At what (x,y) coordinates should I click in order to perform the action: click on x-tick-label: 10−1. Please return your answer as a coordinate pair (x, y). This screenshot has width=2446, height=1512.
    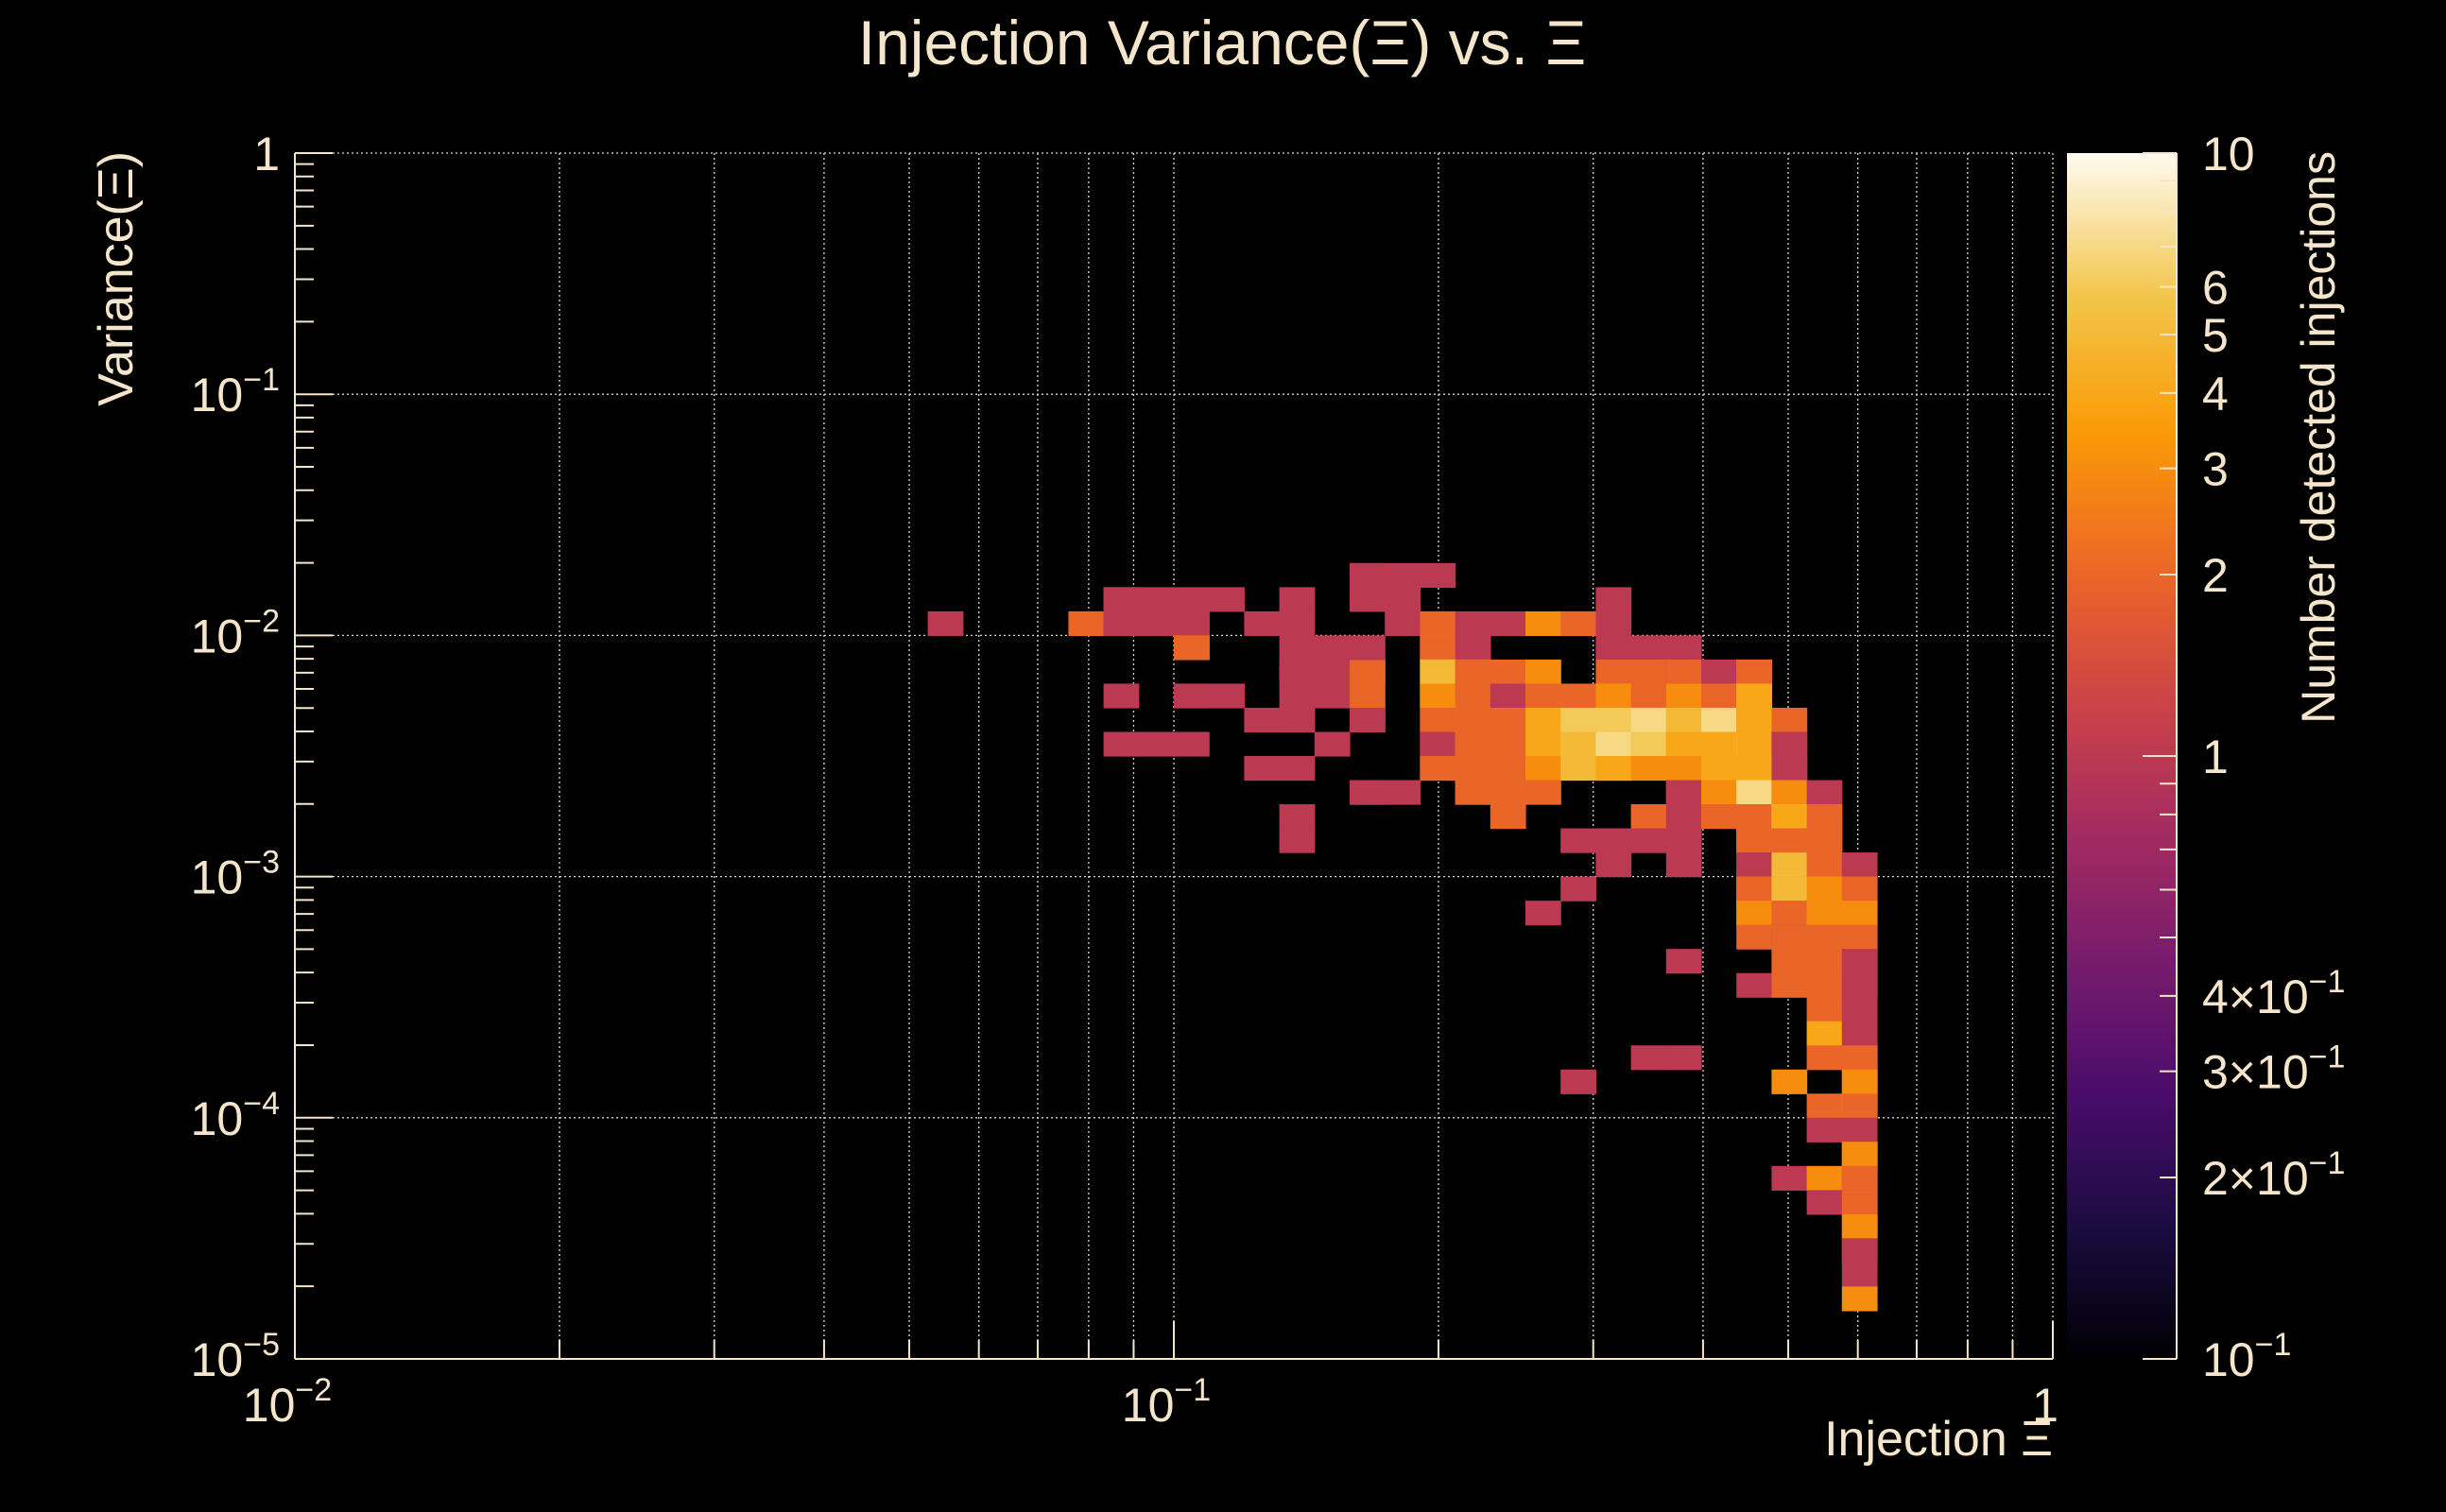
    Looking at the image, I should click on (1166, 1402).